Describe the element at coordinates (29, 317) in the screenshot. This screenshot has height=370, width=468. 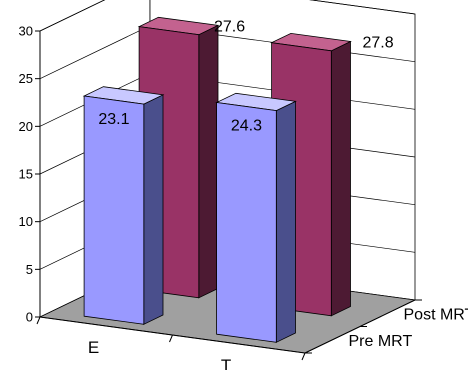
I see `y-tick-label: 0` at that location.